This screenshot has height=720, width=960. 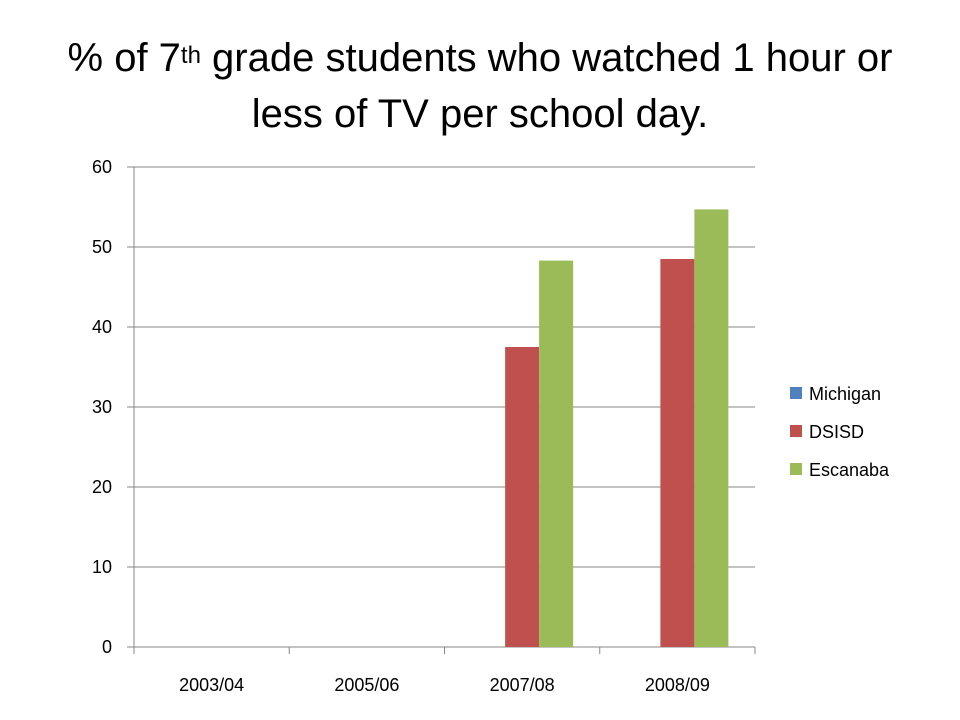 What do you see at coordinates (102, 487) in the screenshot?
I see `y-tick-label: 20` at bounding box center [102, 487].